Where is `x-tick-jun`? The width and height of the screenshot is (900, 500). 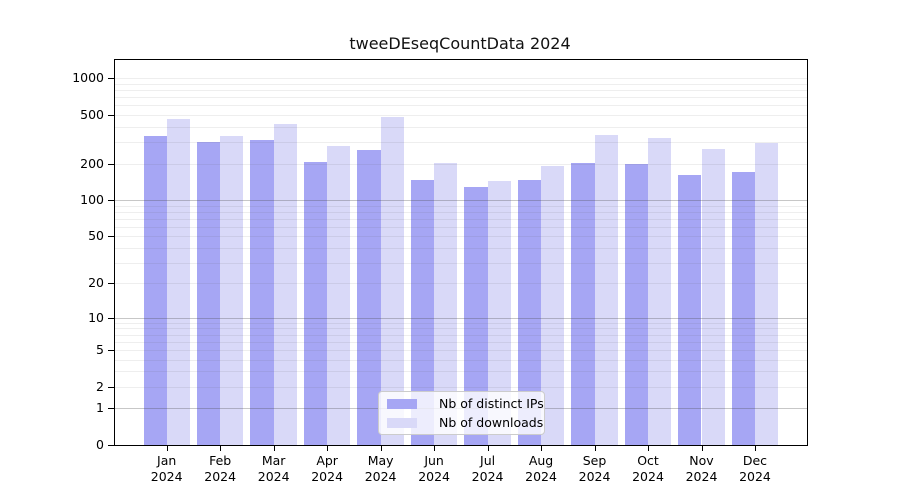 x-tick-jun is located at coordinates (435, 448).